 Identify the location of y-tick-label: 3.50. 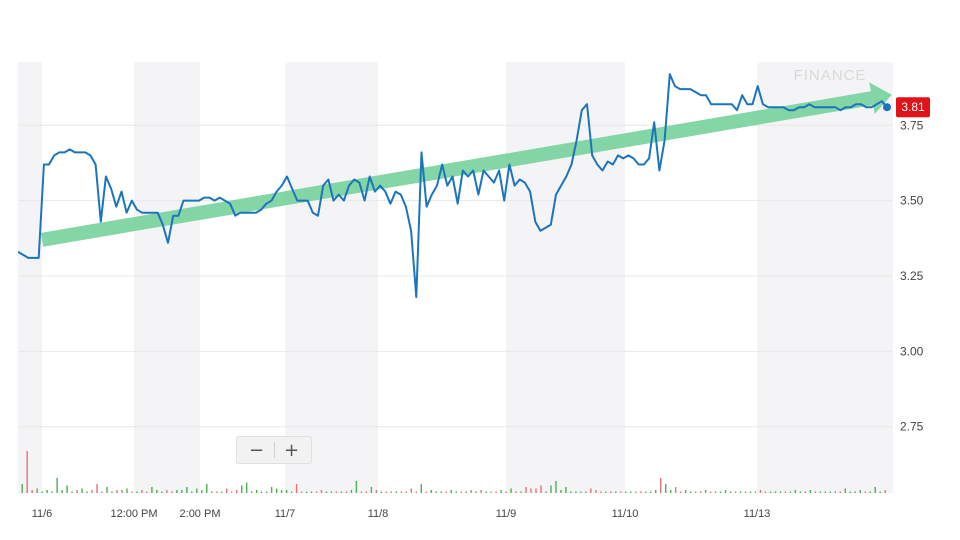
(912, 201).